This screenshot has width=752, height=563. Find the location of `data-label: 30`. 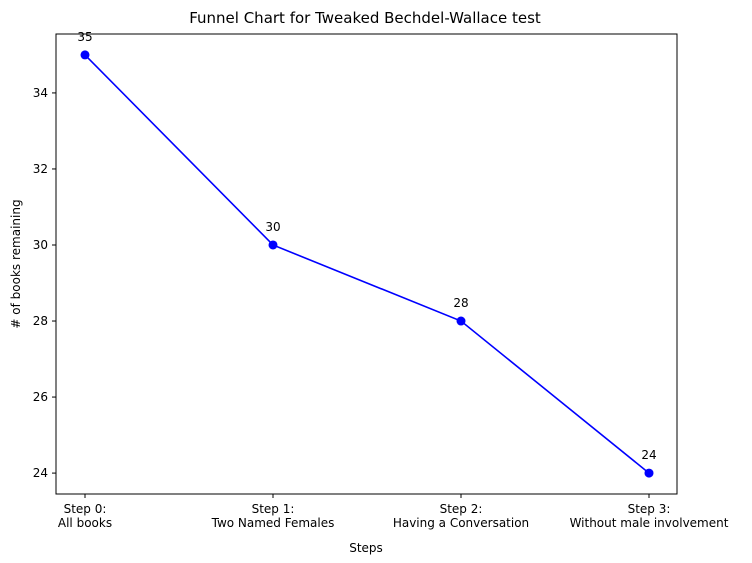

data-label: 30 is located at coordinates (272, 227).